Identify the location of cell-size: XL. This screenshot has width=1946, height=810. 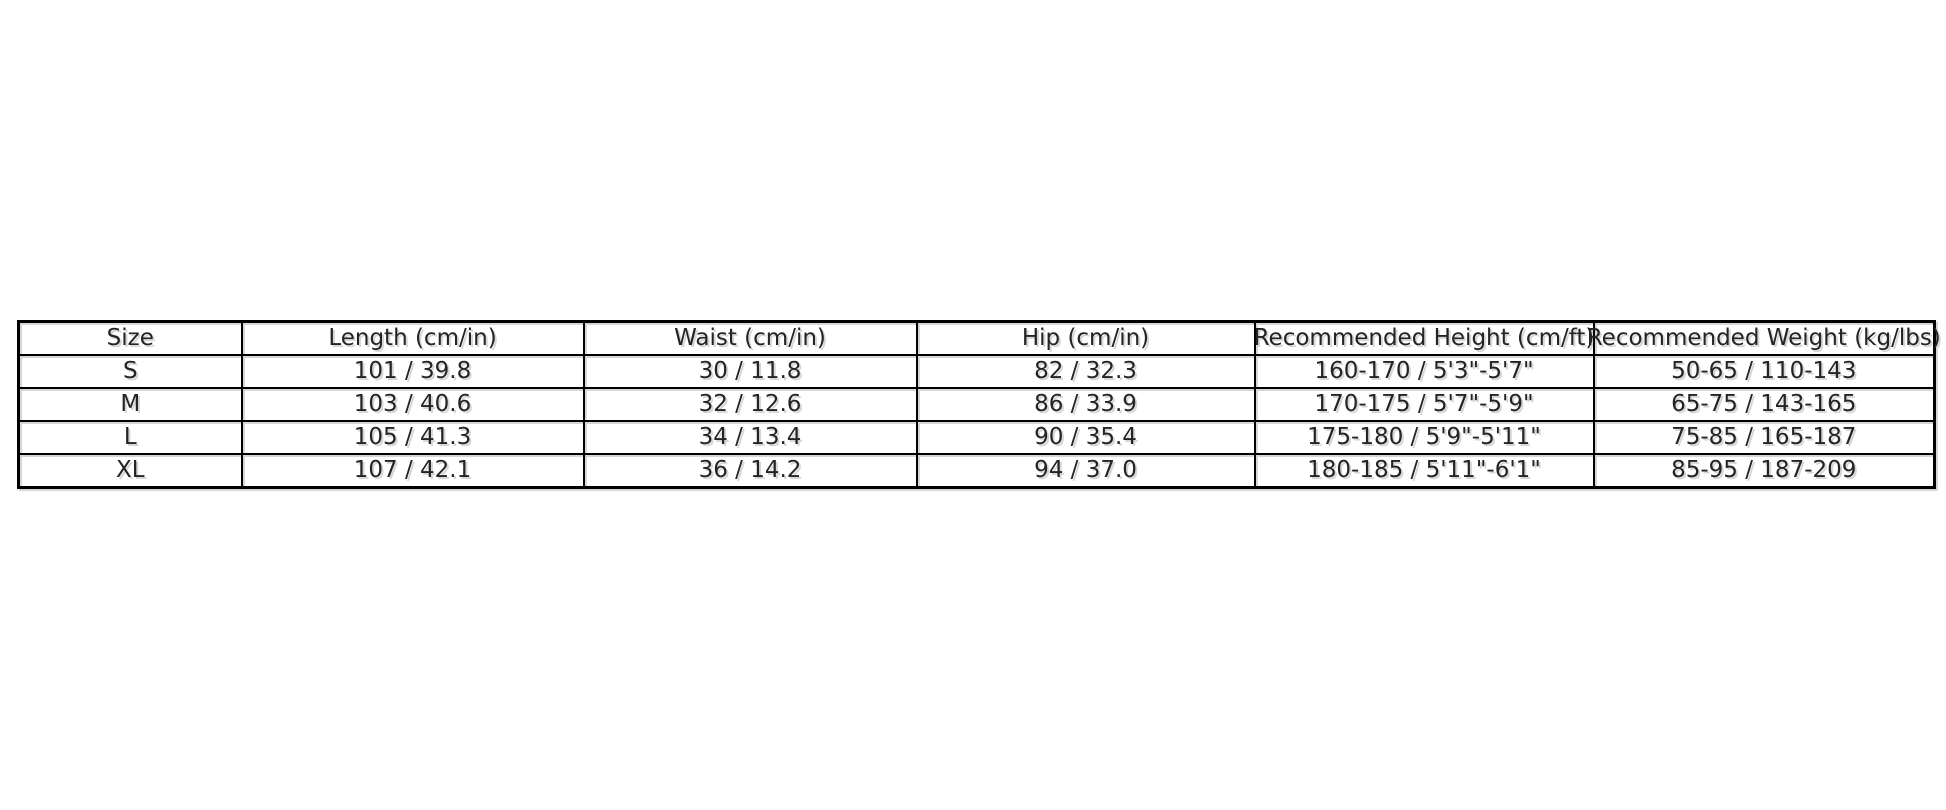
(130, 471).